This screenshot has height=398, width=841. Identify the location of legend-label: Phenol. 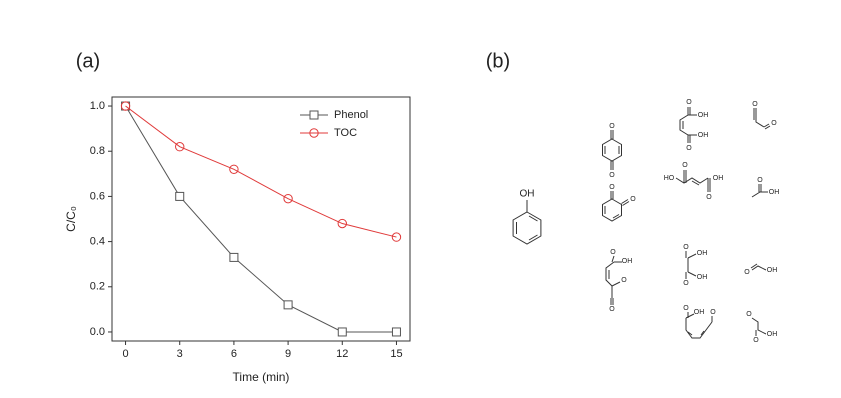
(351, 115).